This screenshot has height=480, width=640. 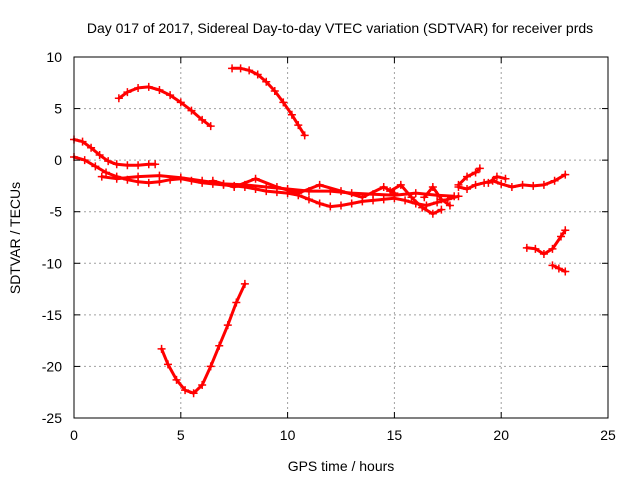 What do you see at coordinates (56, 212) in the screenshot?
I see `y-tick-label: -5` at bounding box center [56, 212].